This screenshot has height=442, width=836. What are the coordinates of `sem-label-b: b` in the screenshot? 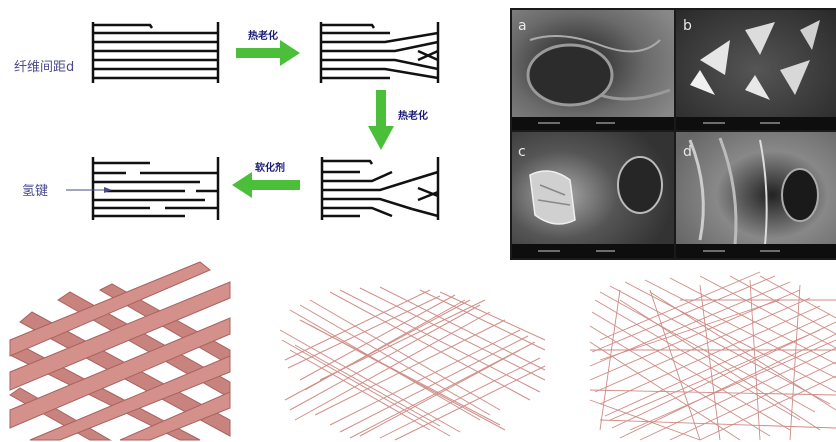 It's located at (687, 26).